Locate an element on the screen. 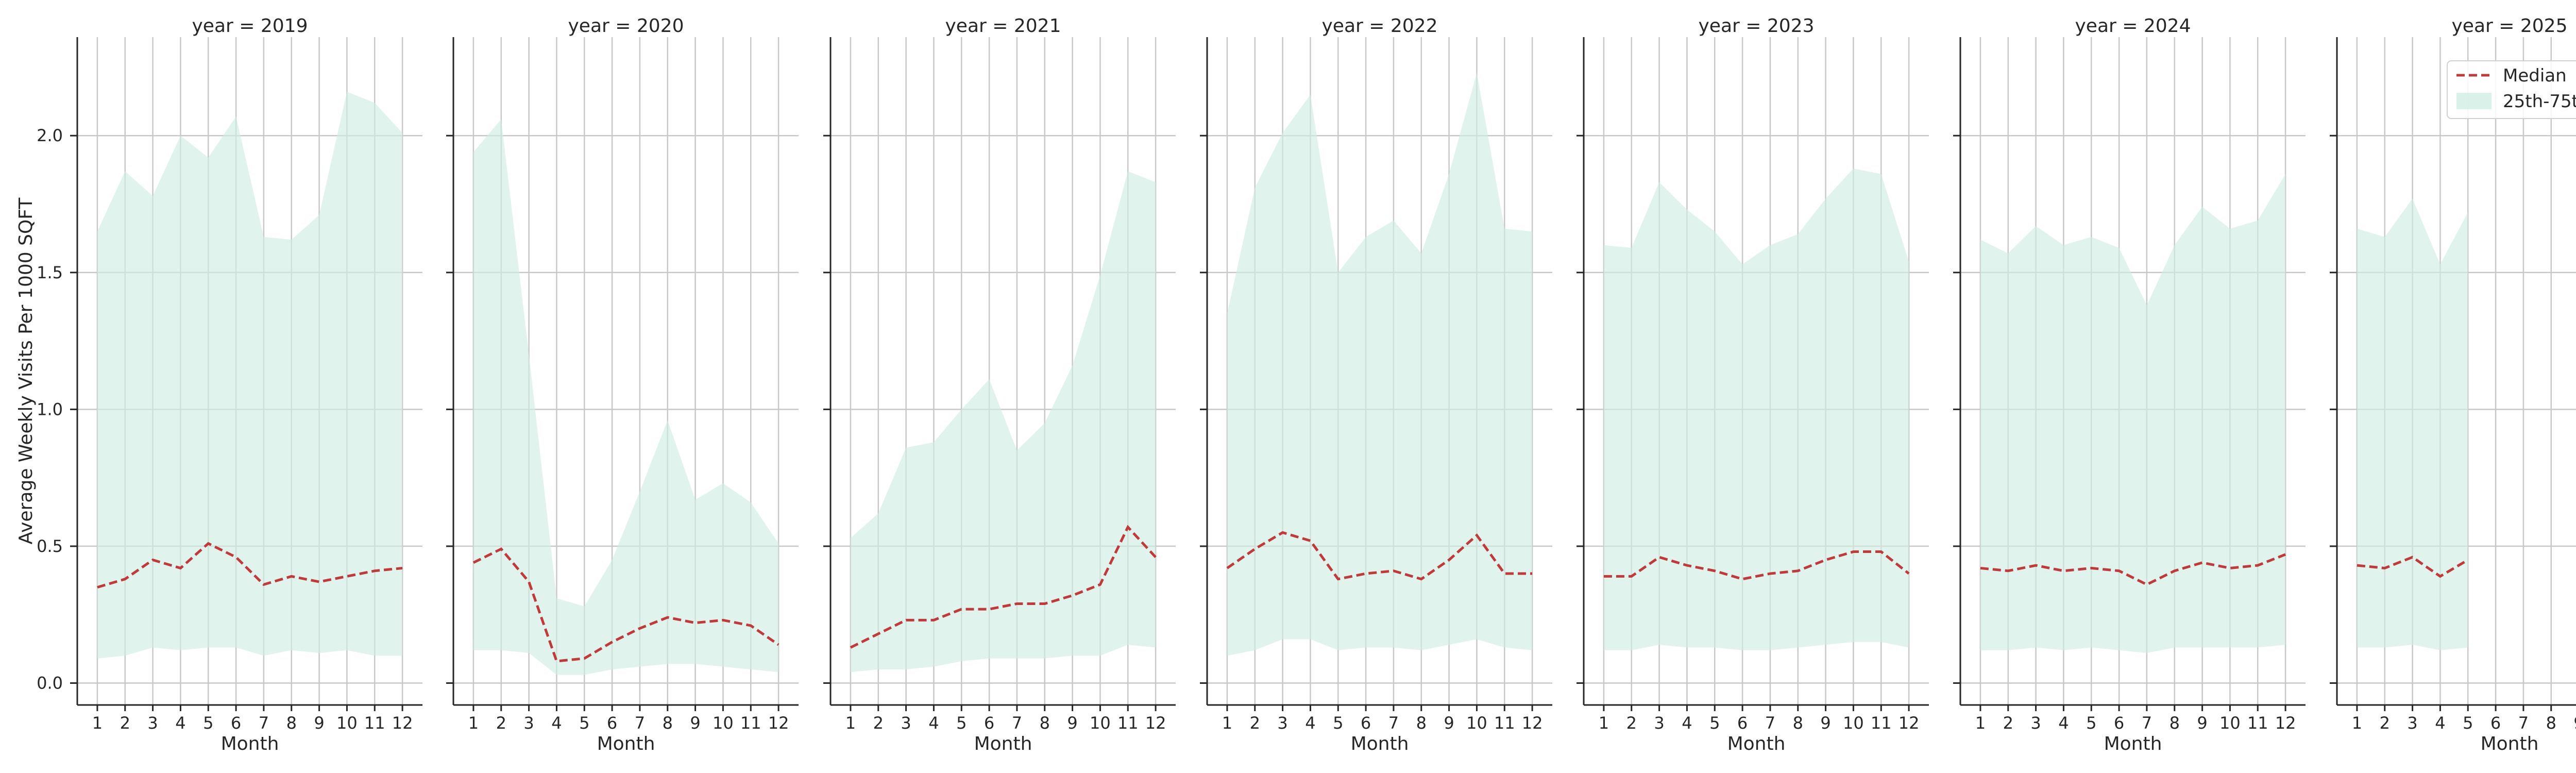 The image size is (2576, 773). panel-title: year = 2025 is located at coordinates (2510, 26).